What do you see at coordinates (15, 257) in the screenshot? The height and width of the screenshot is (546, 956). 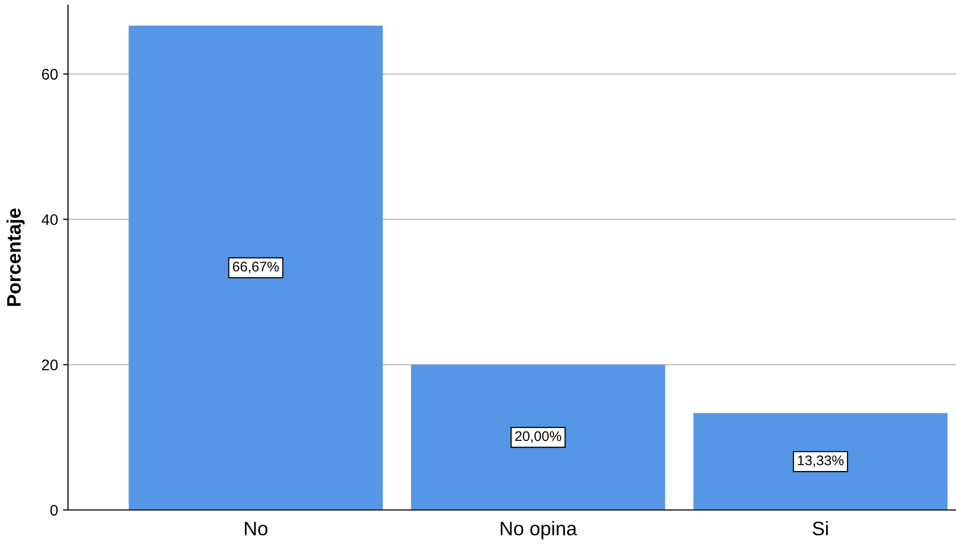 I see `y-axis-title: Porcentaje` at bounding box center [15, 257].